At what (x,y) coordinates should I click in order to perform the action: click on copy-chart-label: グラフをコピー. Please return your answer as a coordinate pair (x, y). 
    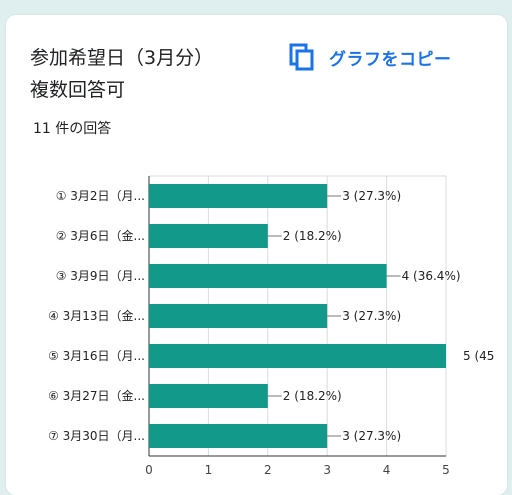
    Looking at the image, I should click on (390, 59).